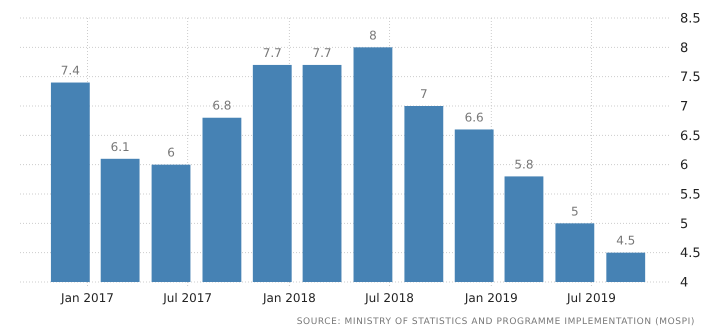 This screenshot has height=333, width=713. What do you see at coordinates (87, 298) in the screenshot?
I see `x-tick-label: Jan 2017` at bounding box center [87, 298].